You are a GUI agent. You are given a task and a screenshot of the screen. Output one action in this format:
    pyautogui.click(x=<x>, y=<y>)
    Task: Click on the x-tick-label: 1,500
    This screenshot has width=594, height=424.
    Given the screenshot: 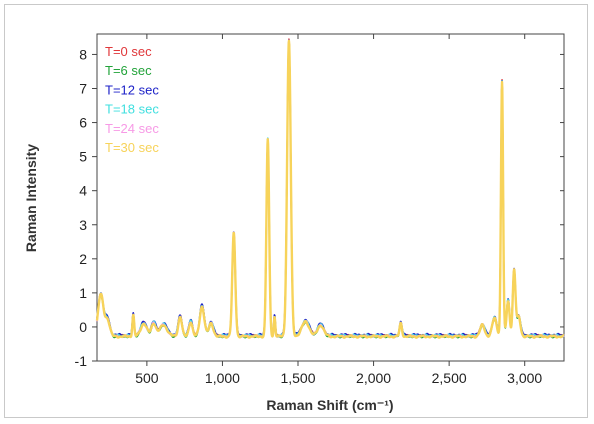 What is the action you would take?
    pyautogui.click(x=297, y=378)
    